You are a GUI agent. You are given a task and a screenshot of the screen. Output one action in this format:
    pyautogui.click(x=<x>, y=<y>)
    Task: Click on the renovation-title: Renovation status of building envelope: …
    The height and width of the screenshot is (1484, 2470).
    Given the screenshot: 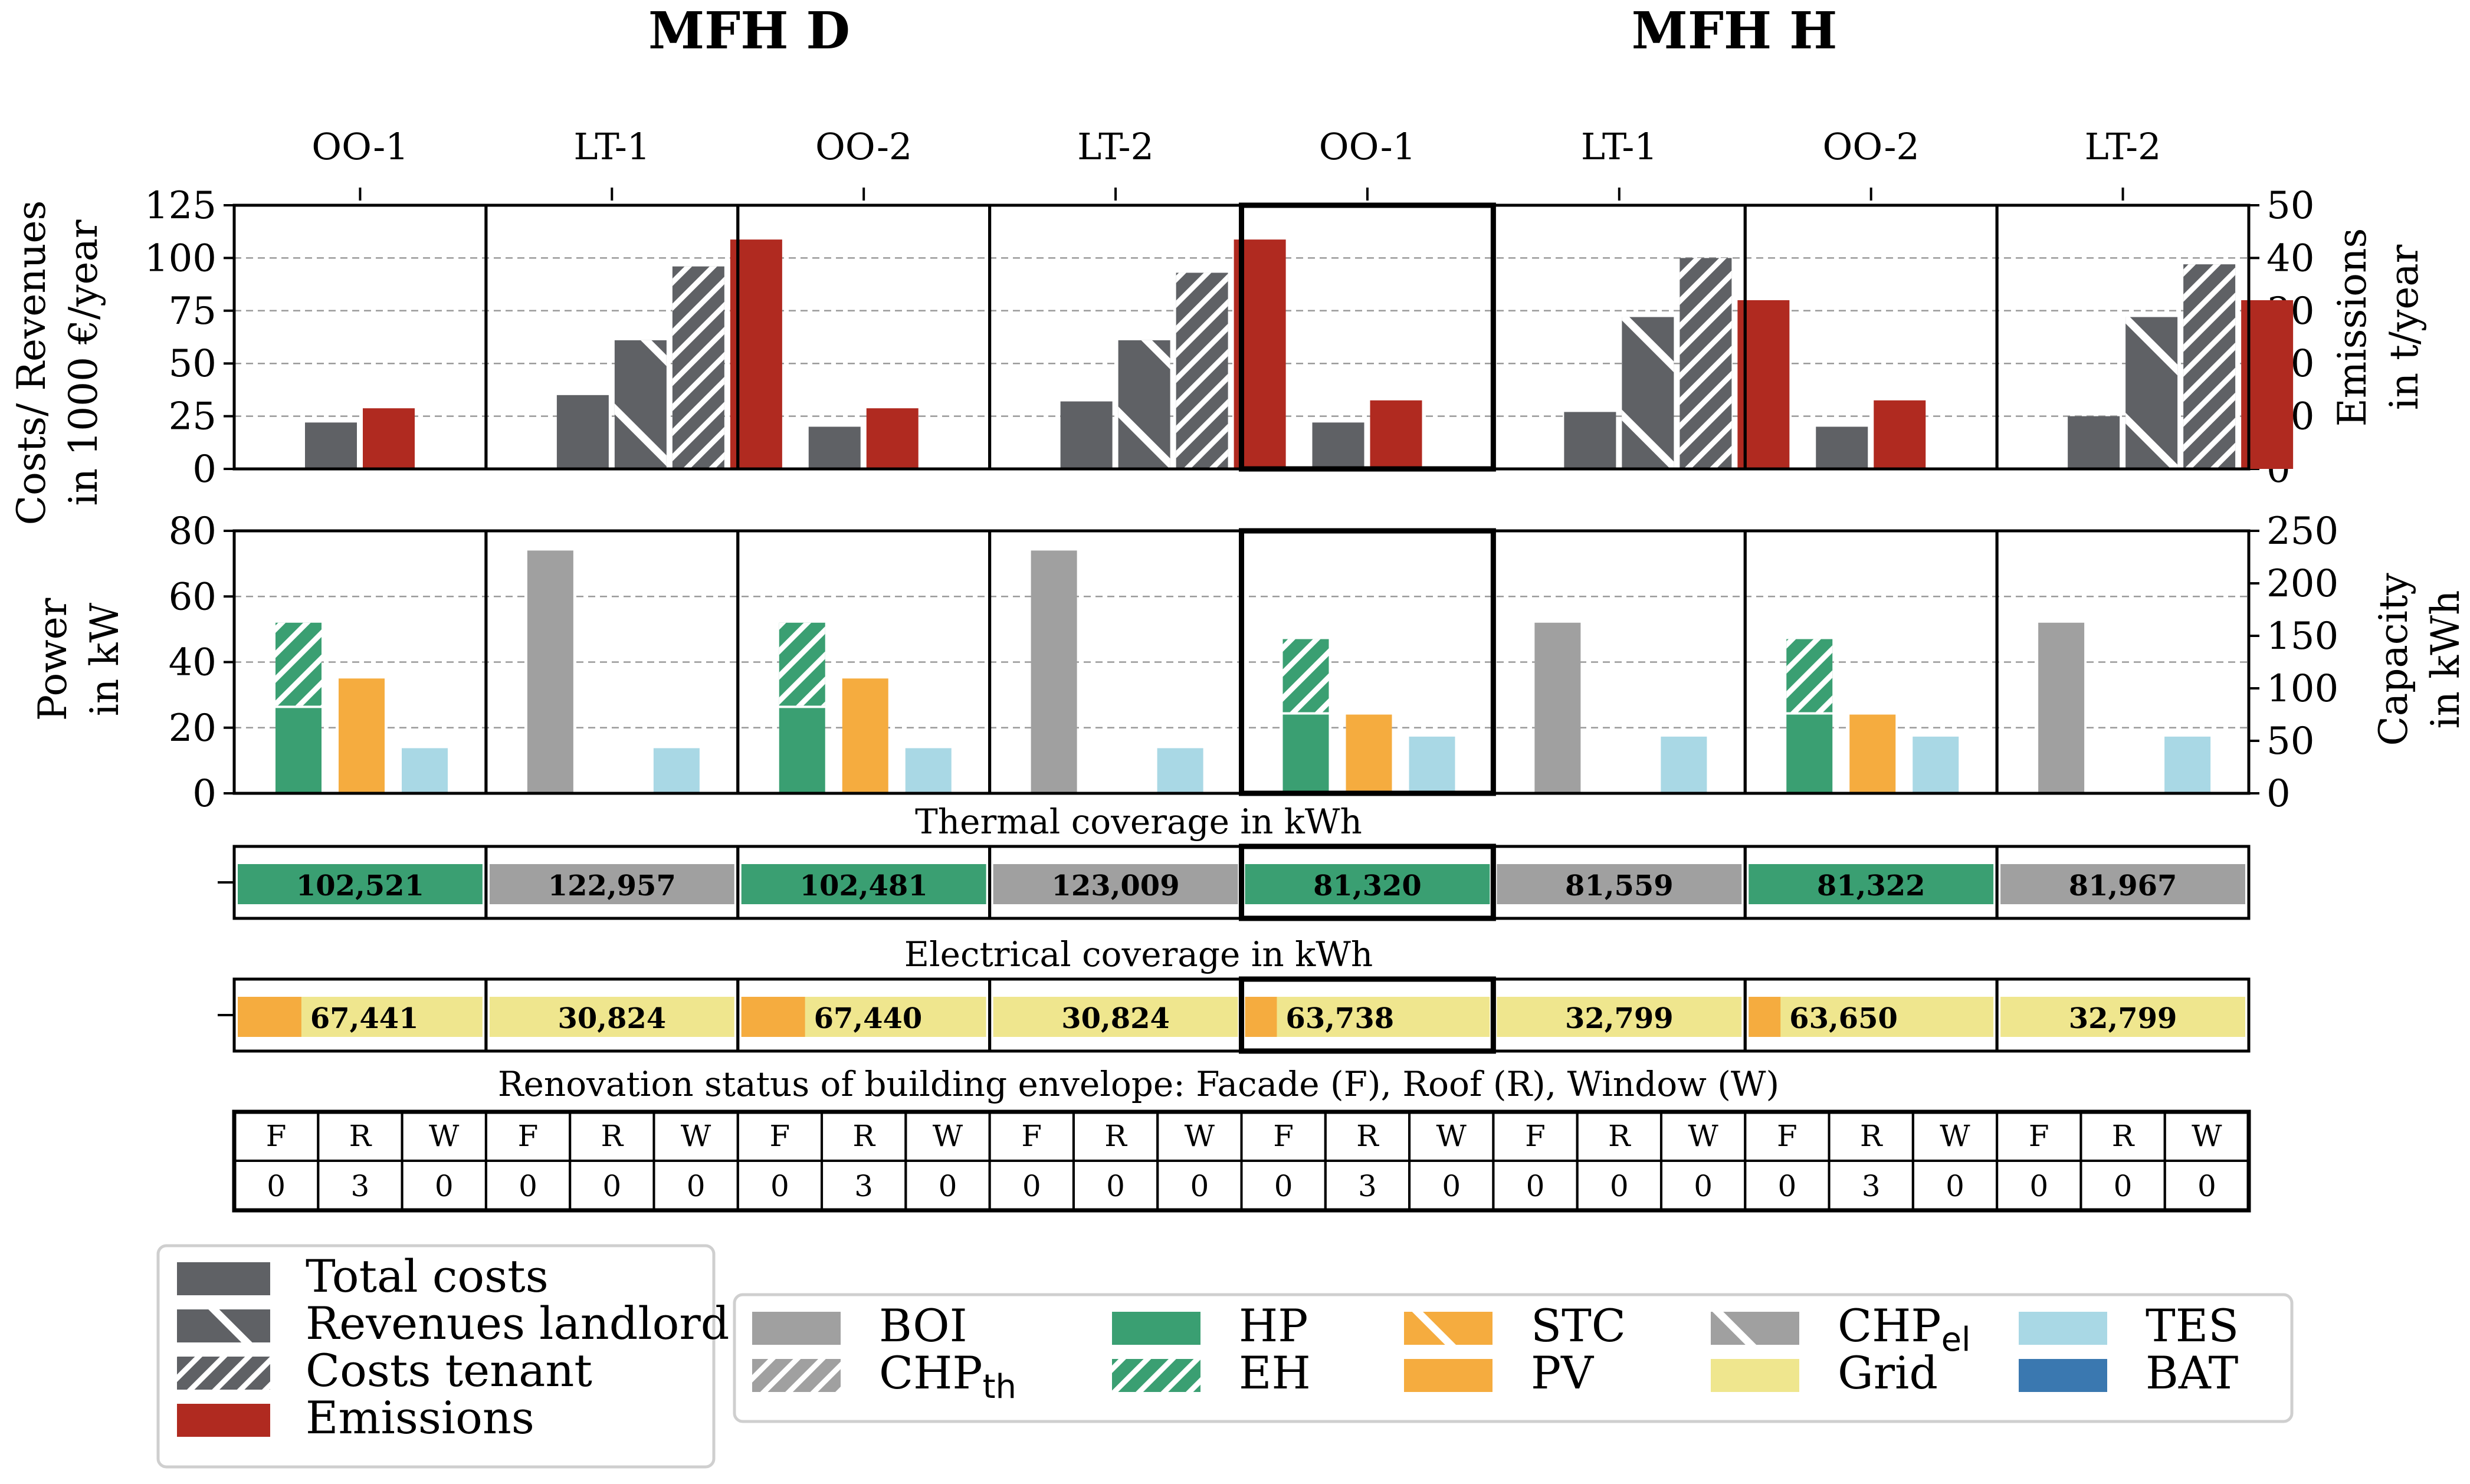 What is the action you would take?
    pyautogui.click(x=1138, y=1084)
    